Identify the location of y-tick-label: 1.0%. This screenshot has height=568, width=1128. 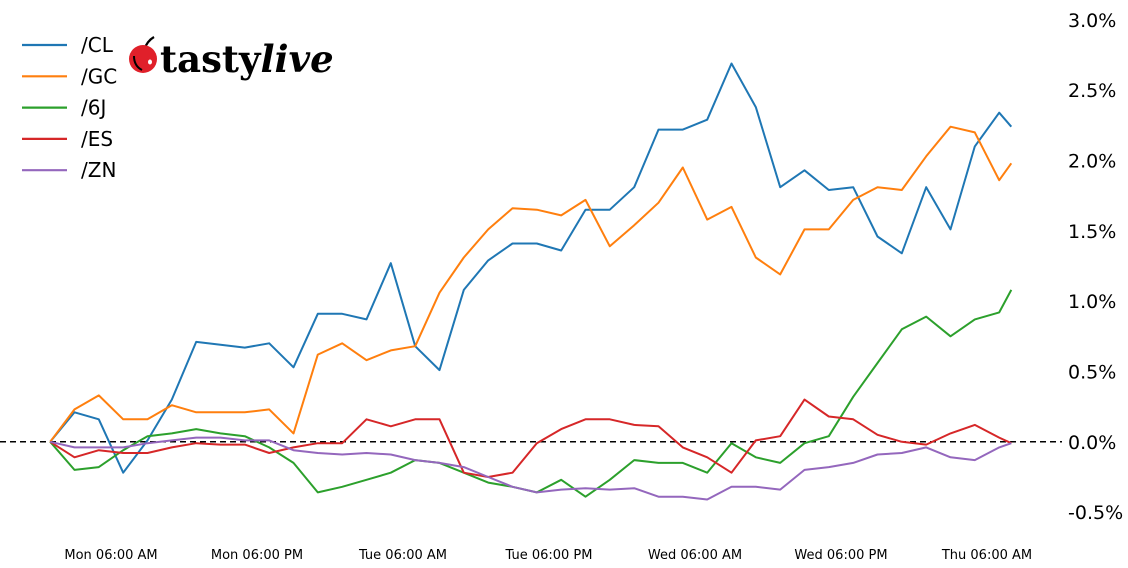
(1092, 302).